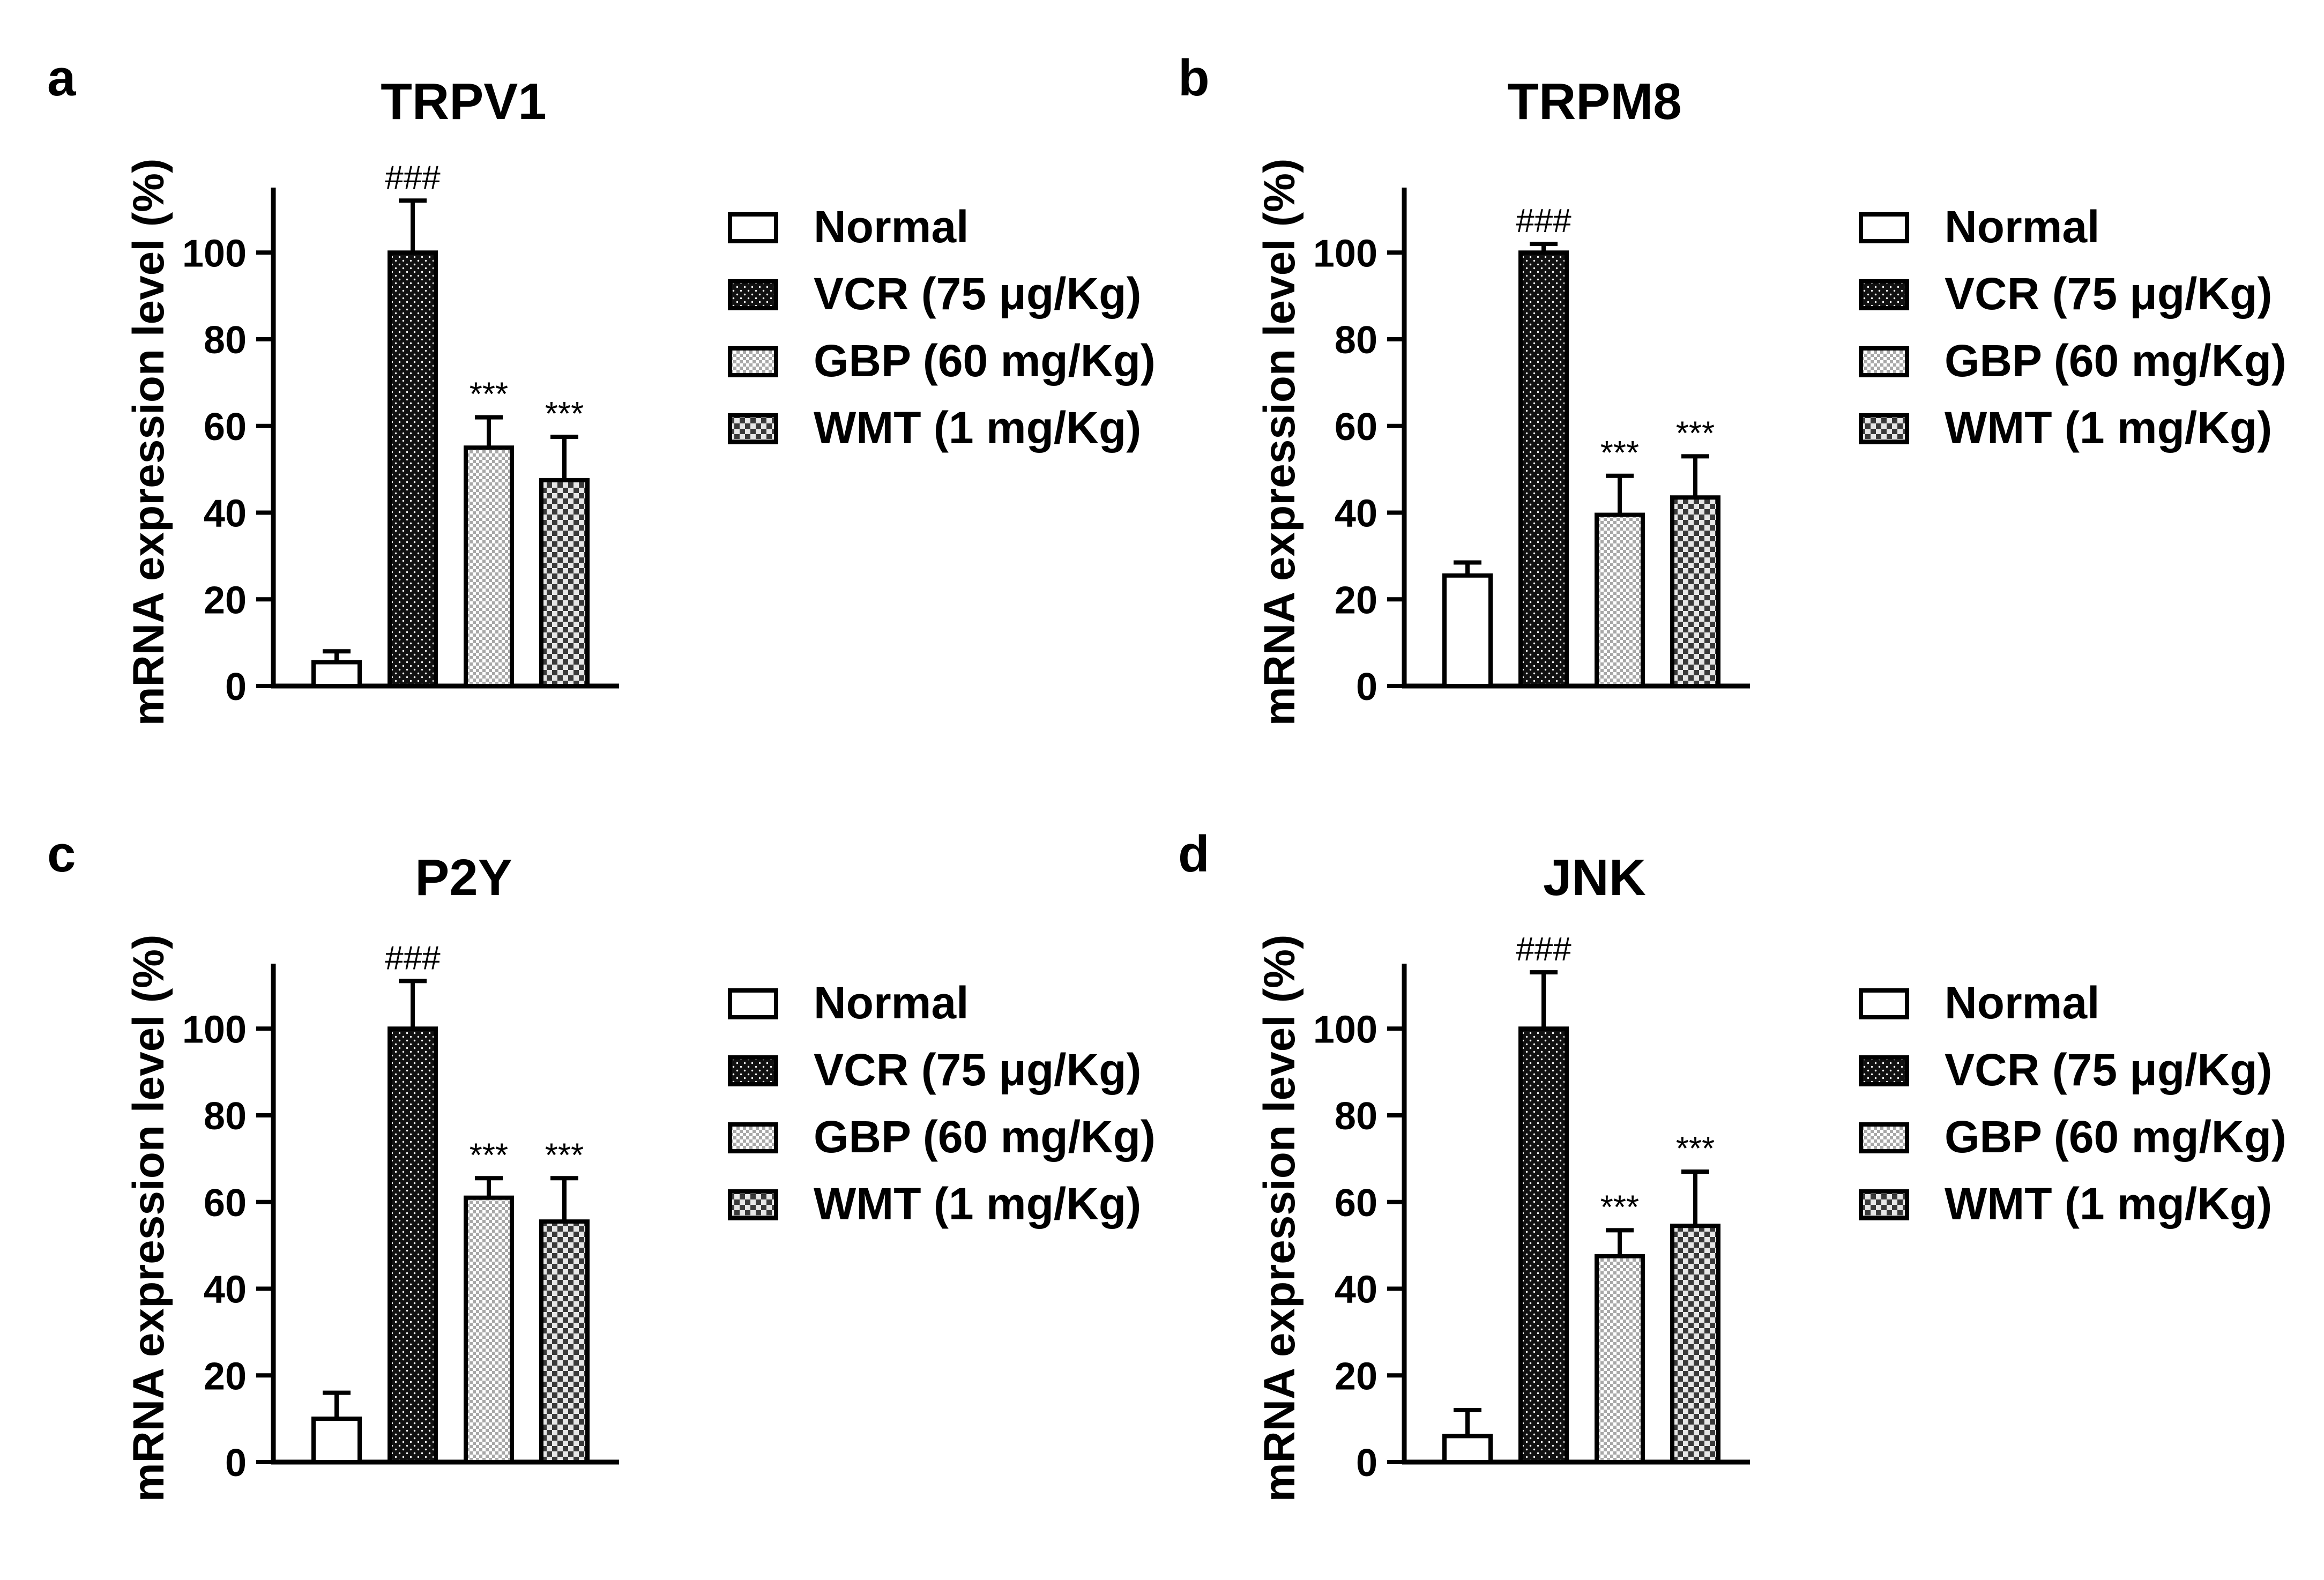 The width and height of the screenshot is (2324, 1580). Describe the element at coordinates (1594, 101) in the screenshot. I see `chart-title: TRPM8` at that location.